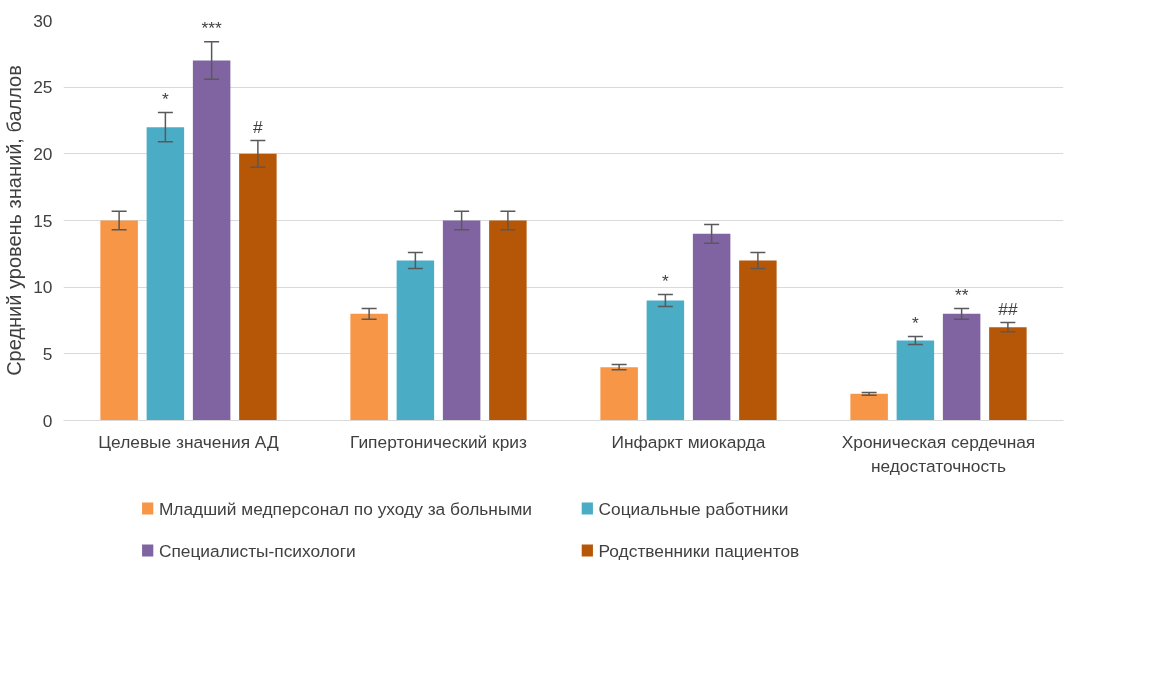  Describe the element at coordinates (43, 220) in the screenshot. I see `y-tick-label: 15` at that location.